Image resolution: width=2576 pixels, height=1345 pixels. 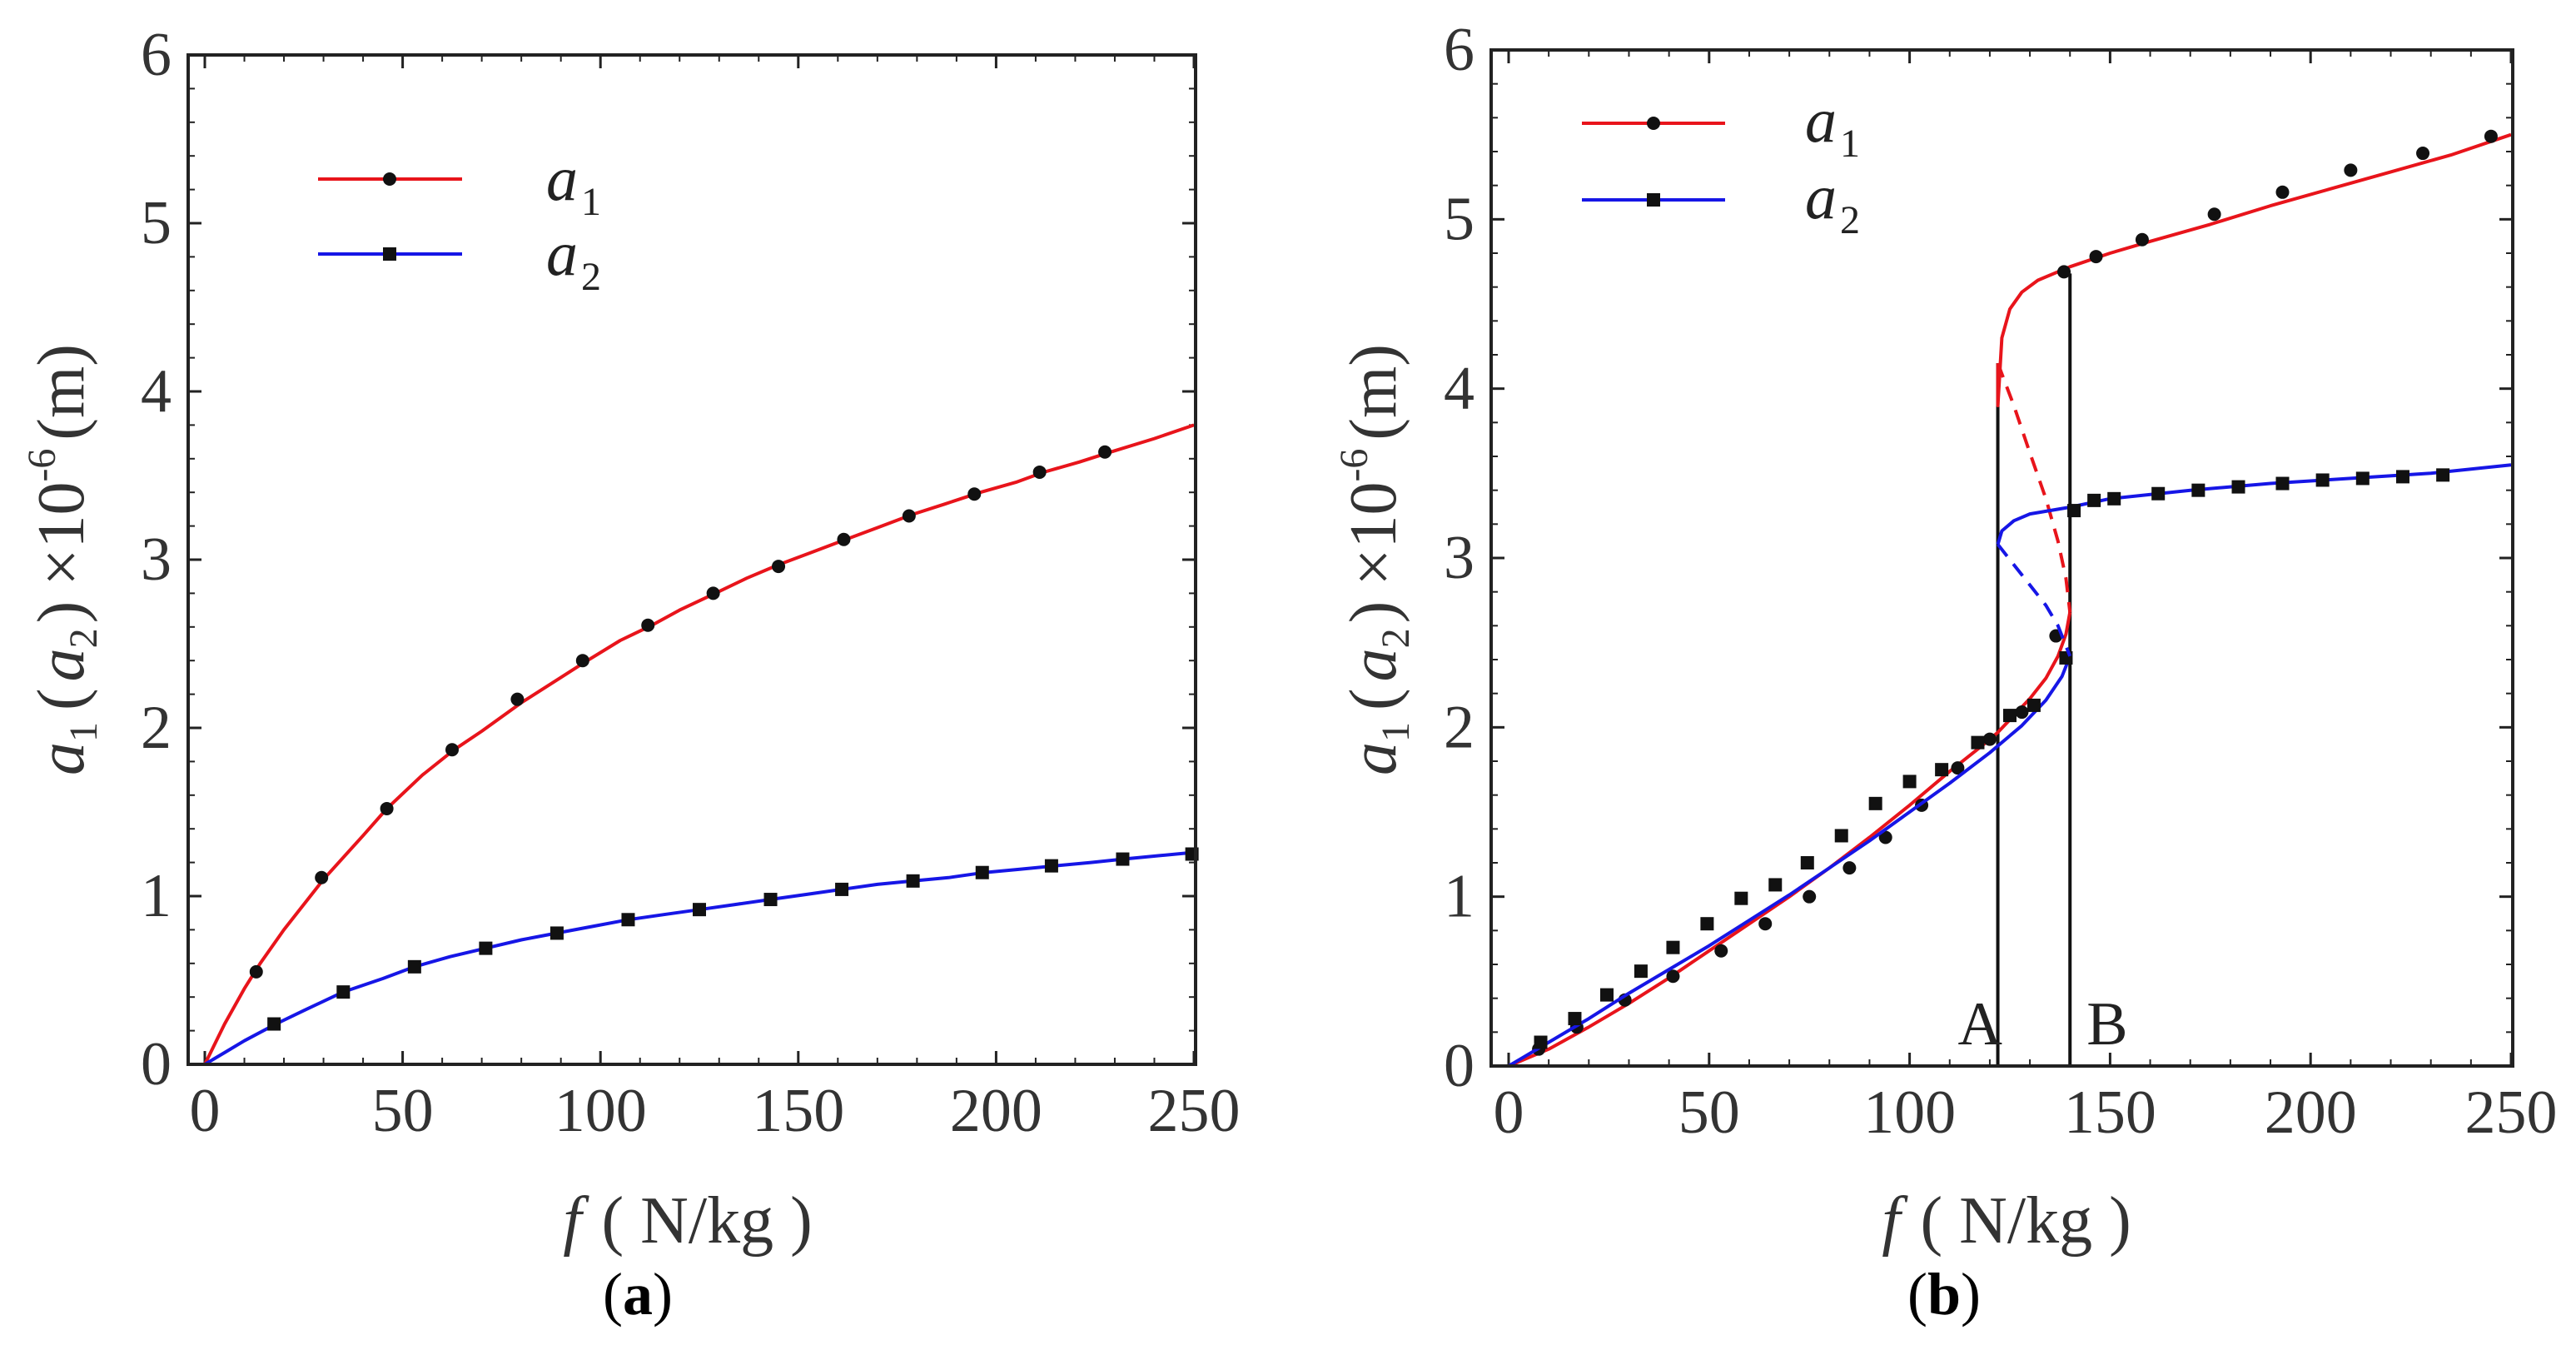 I want to click on a-legend: a1 a2, so click(x=459, y=221).